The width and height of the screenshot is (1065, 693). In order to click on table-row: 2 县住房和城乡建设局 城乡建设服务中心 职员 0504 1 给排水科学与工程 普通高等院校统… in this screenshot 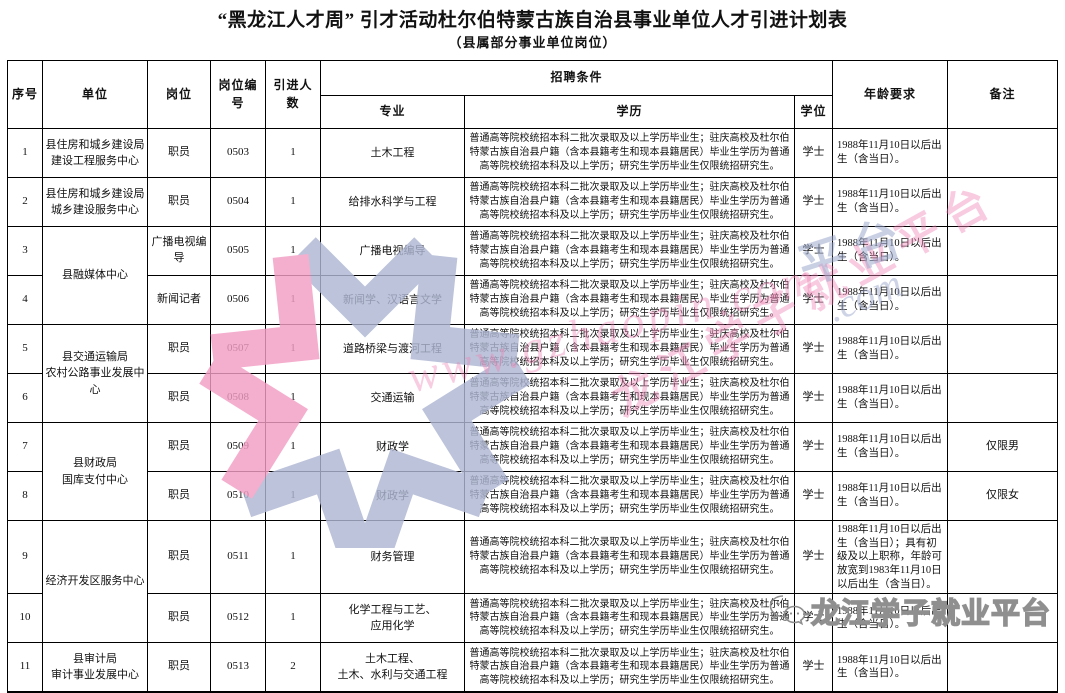, I will do `click(533, 202)`.